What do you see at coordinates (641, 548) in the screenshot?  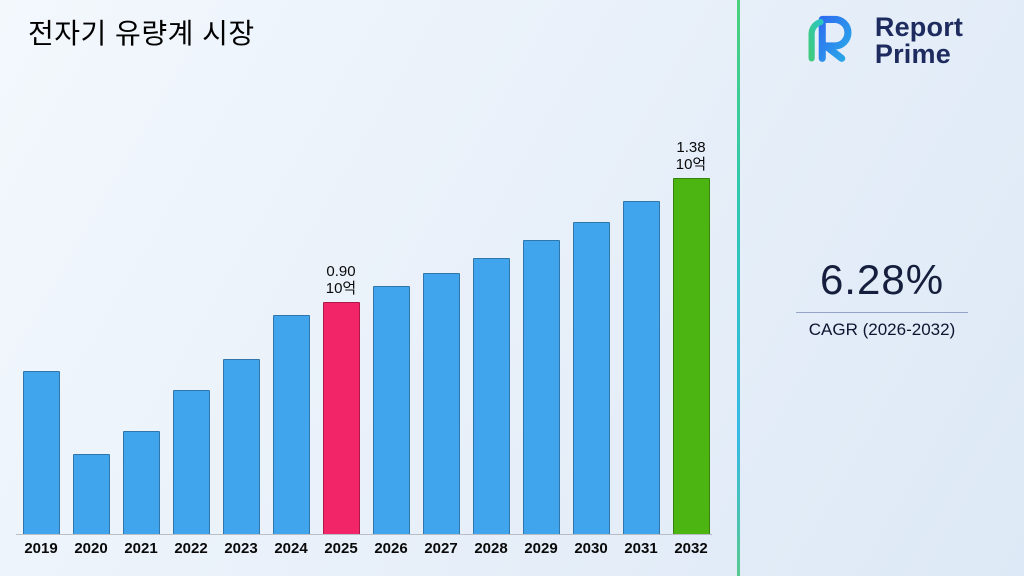 I see `x-tick-2031: 2031` at bounding box center [641, 548].